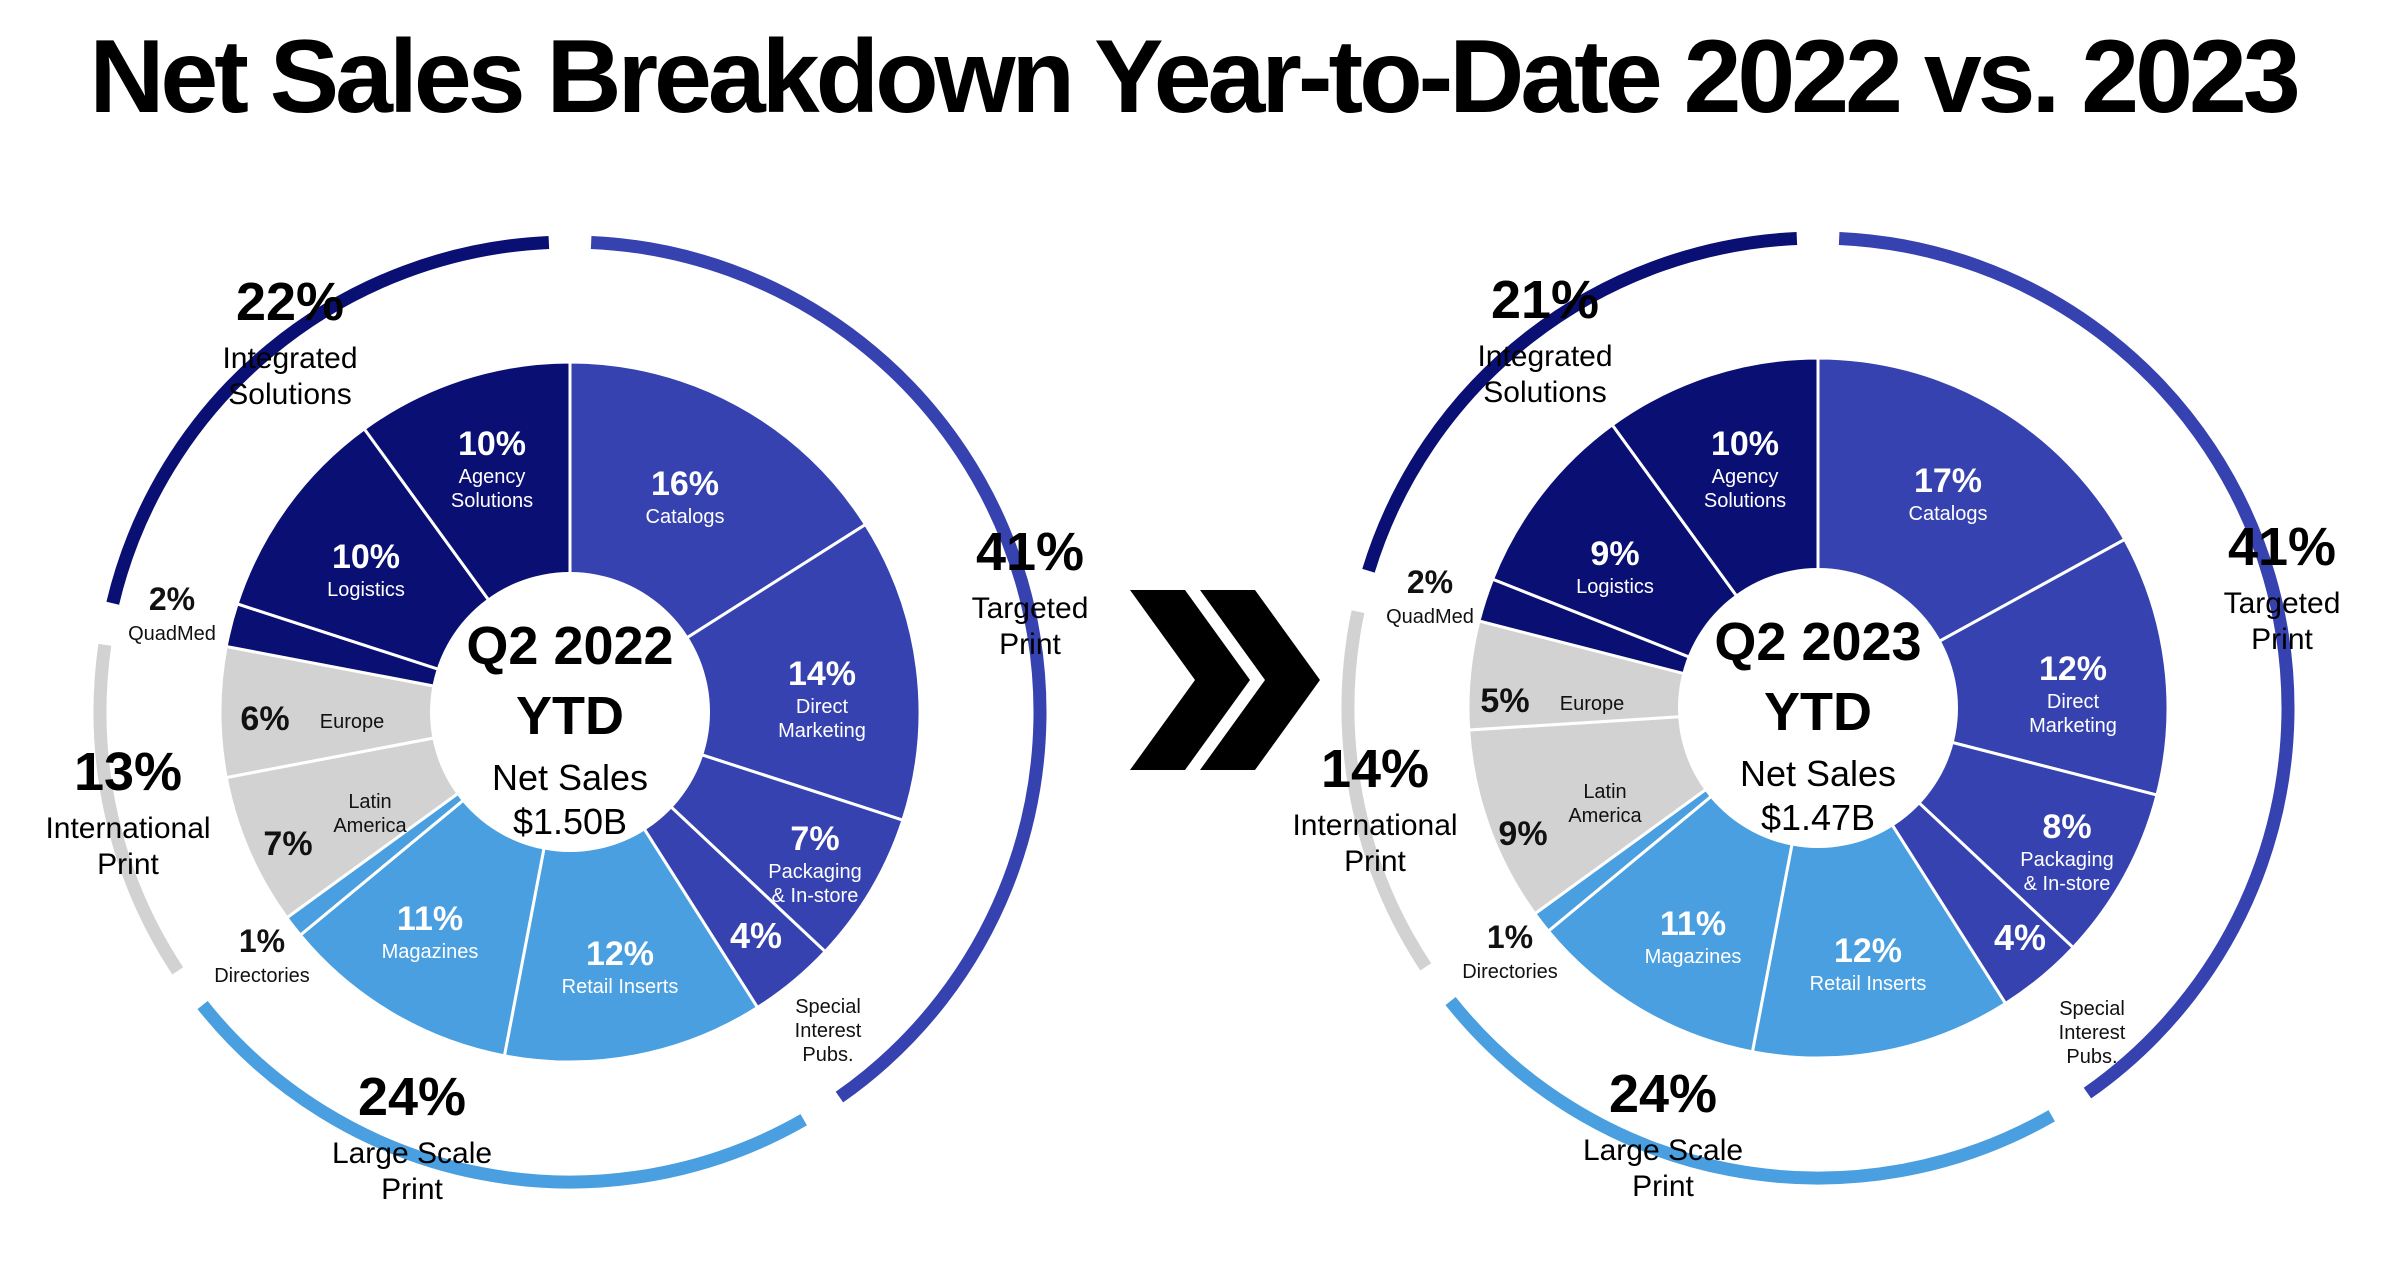 Image resolution: width=2386 pixels, height=1282 pixels. What do you see at coordinates (1522, 834) in the screenshot?
I see `slice-value-latin-america: 9%` at bounding box center [1522, 834].